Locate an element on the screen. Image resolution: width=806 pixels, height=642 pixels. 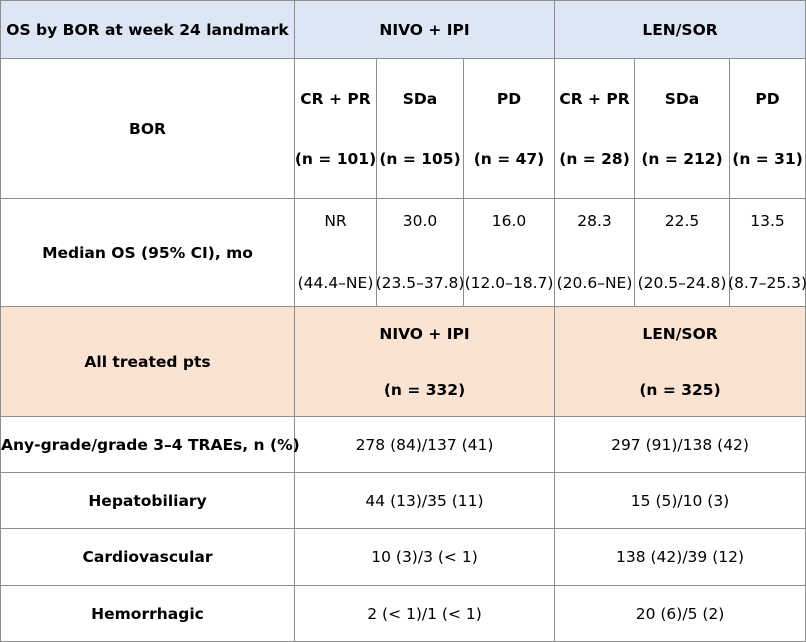
treated-arm-n: (n = 332) is located at coordinates (424, 389).